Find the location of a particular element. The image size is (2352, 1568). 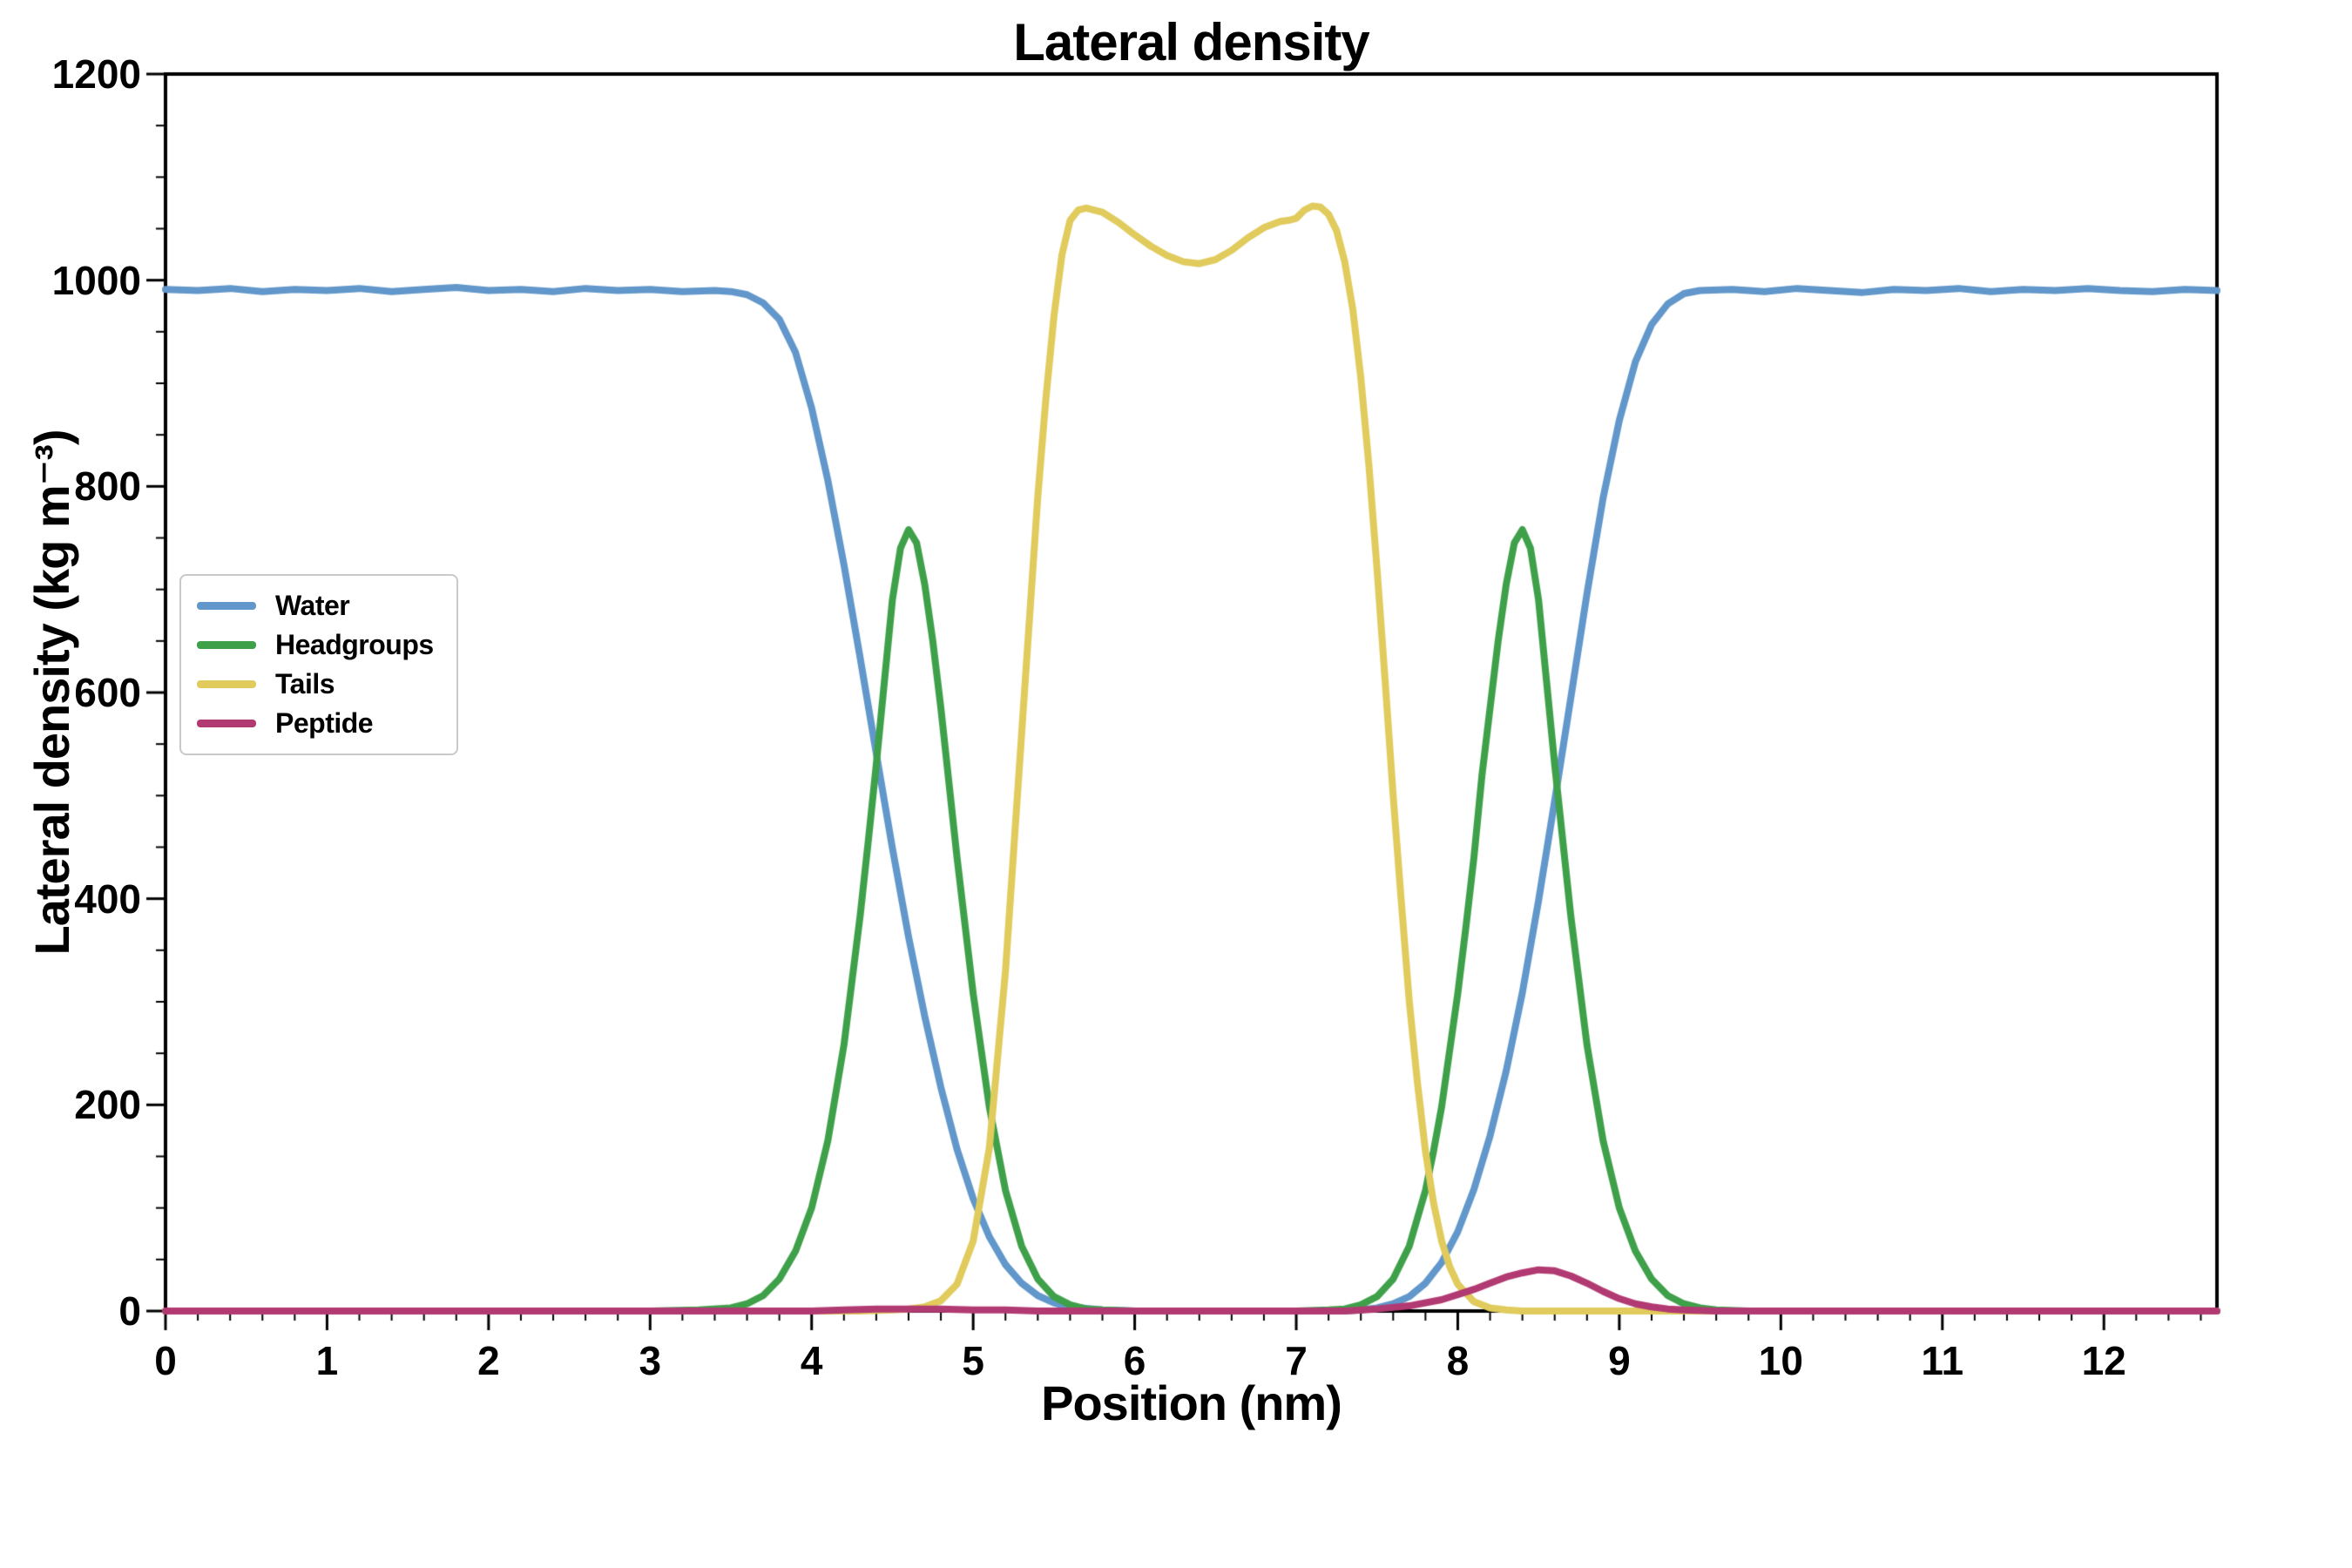

x-tick-label: 11 is located at coordinates (1943, 1360).